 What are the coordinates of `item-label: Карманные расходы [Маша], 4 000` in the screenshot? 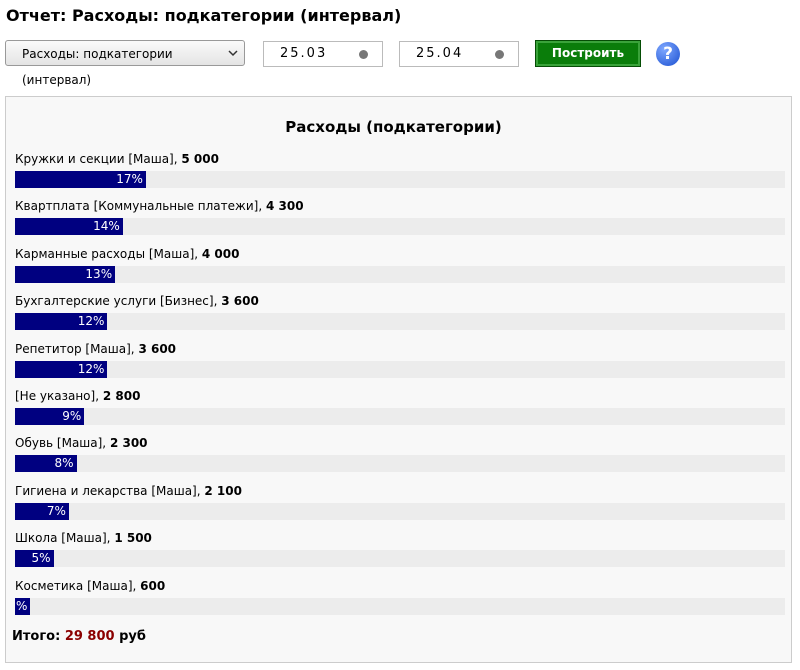 It's located at (127, 254).